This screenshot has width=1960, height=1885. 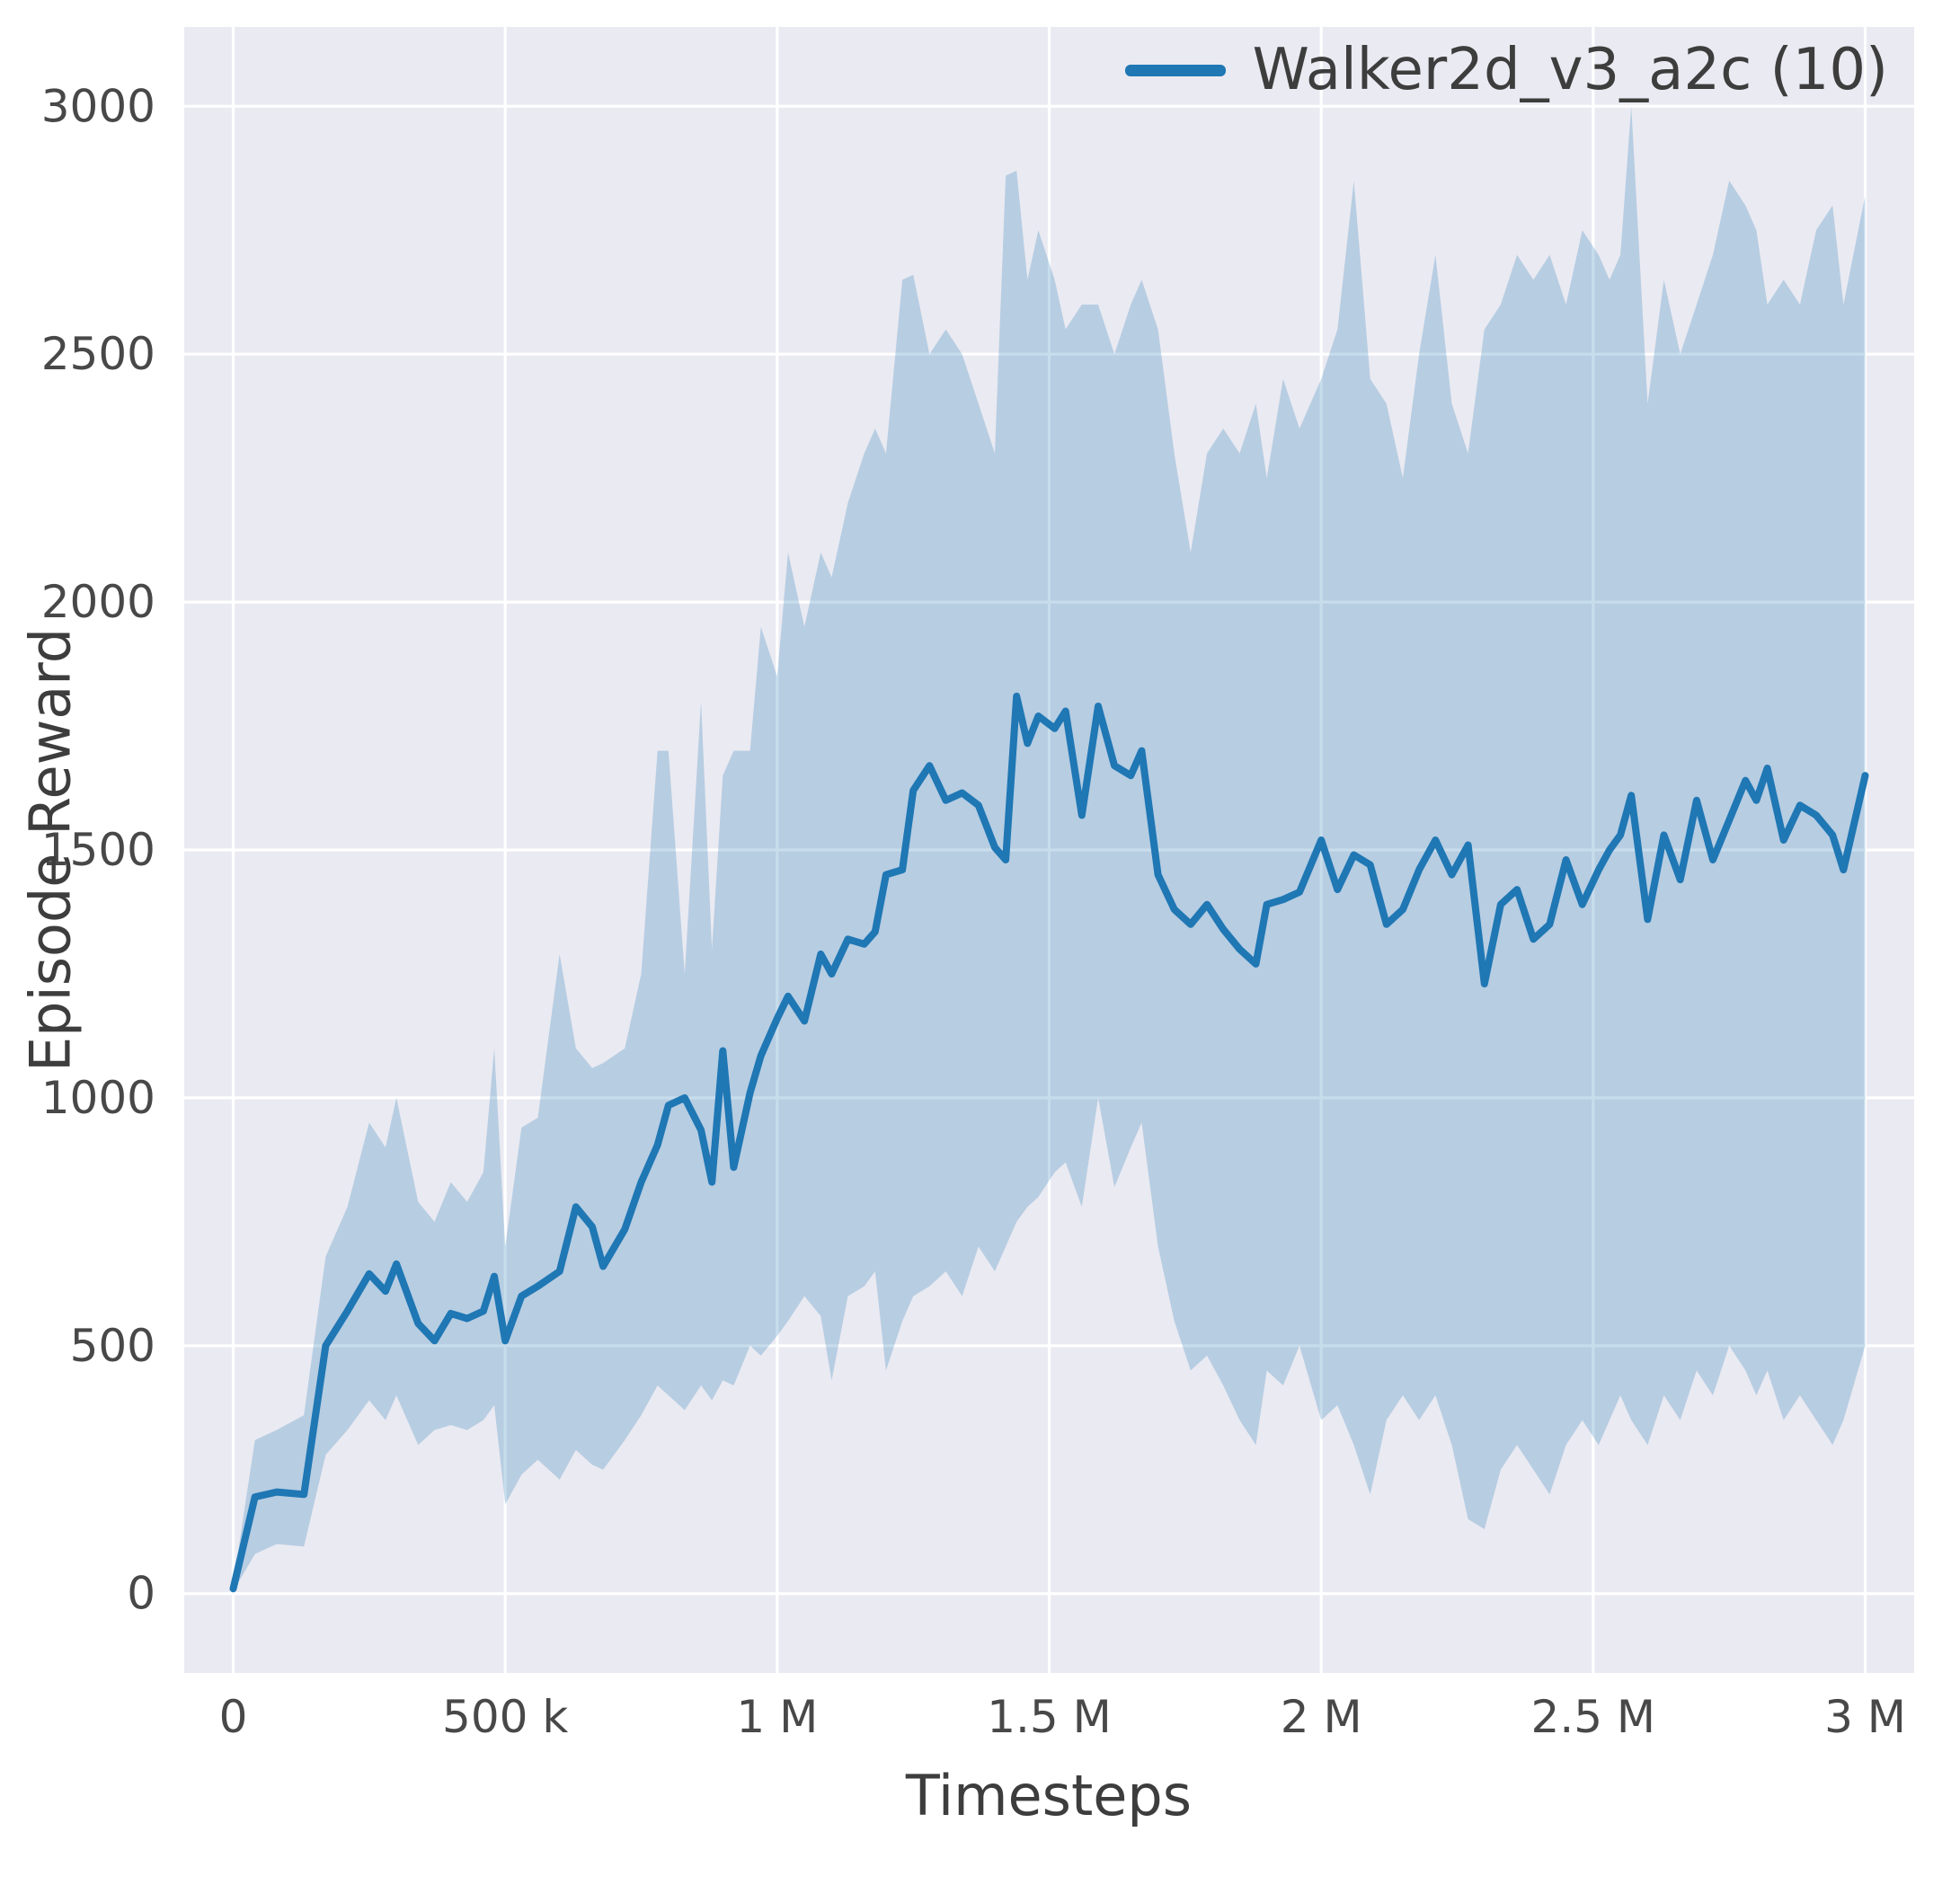 I want to click on y-axis-label: Episode Reward, so click(x=51, y=850).